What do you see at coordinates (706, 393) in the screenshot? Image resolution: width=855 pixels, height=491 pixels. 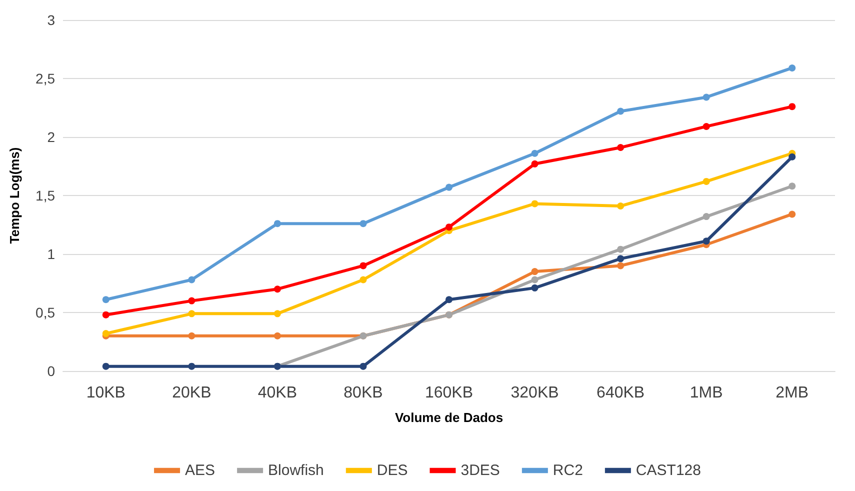 I see `x-tick-label: 1MB` at bounding box center [706, 393].